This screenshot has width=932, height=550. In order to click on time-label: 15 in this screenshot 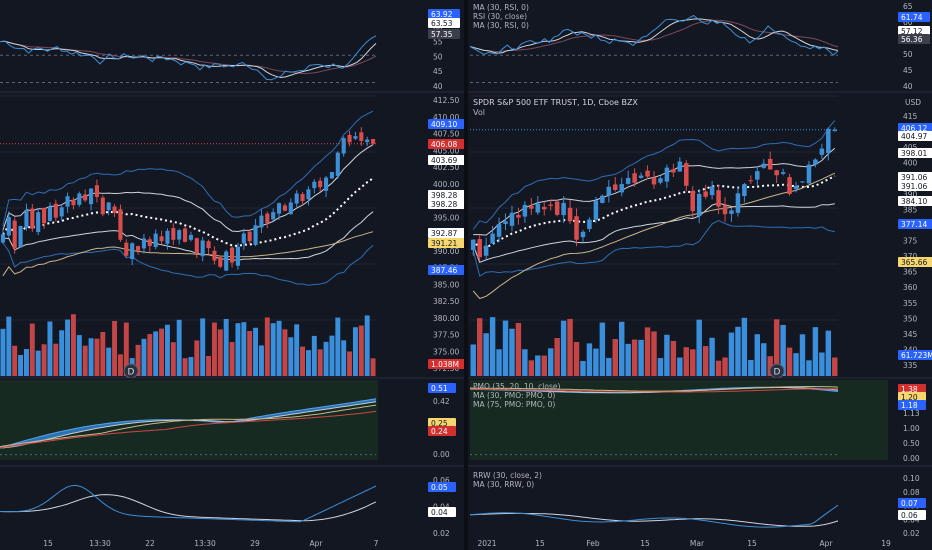, I will do `click(48, 543)`.